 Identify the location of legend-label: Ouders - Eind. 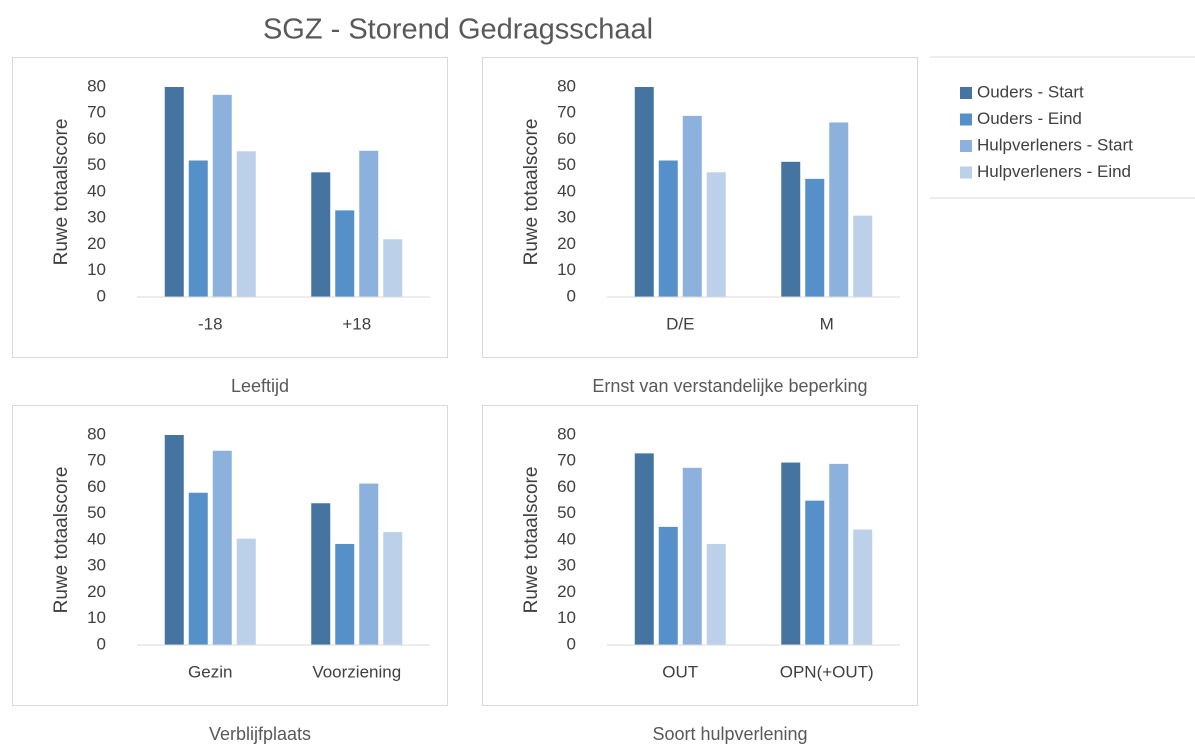
(1029, 118).